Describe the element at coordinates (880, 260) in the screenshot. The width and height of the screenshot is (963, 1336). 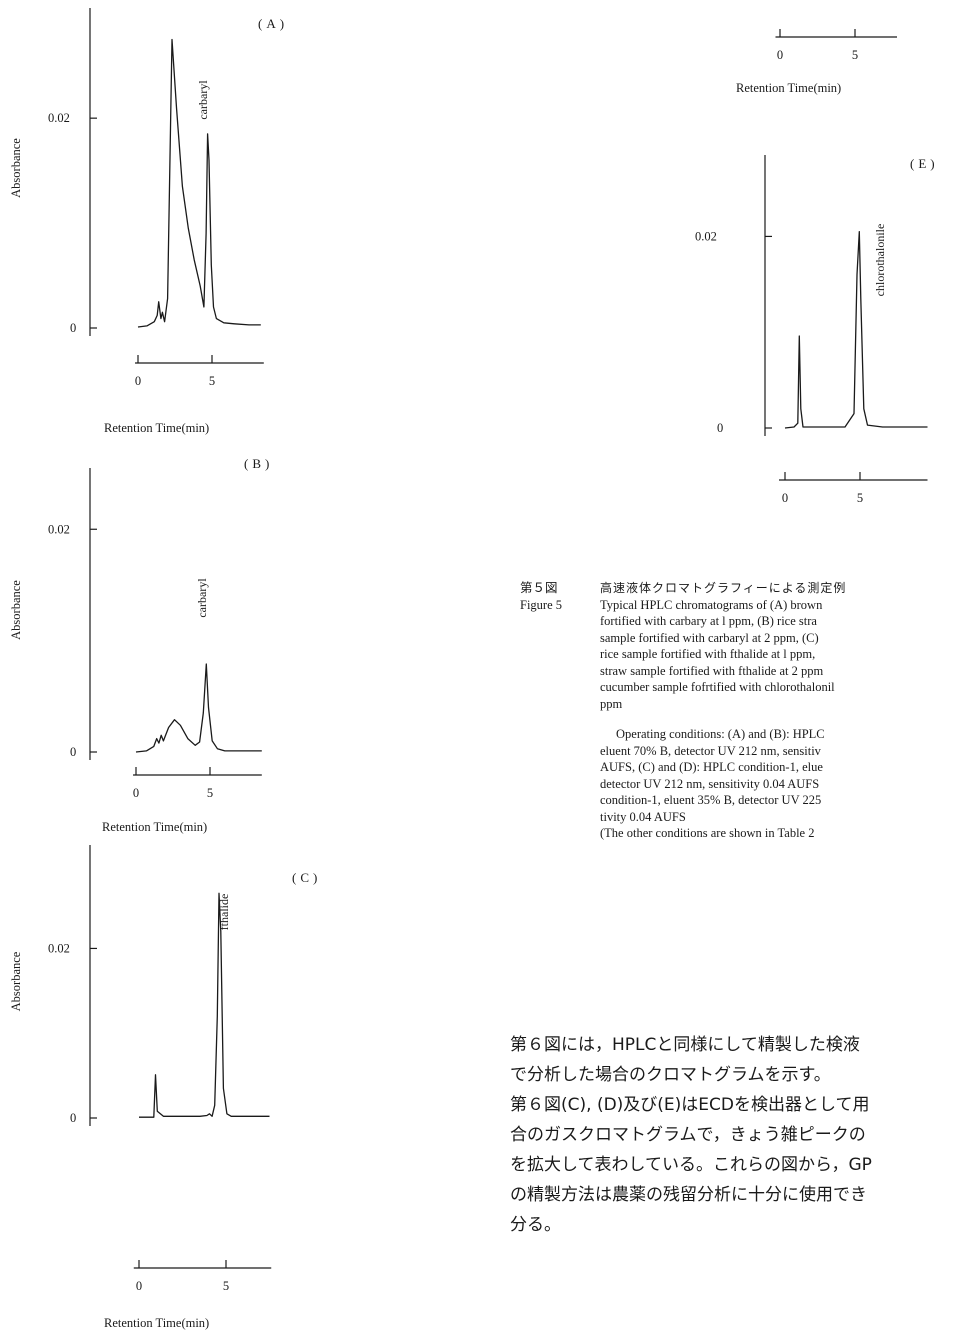
I see `peak-label: chlorothalonile` at that location.